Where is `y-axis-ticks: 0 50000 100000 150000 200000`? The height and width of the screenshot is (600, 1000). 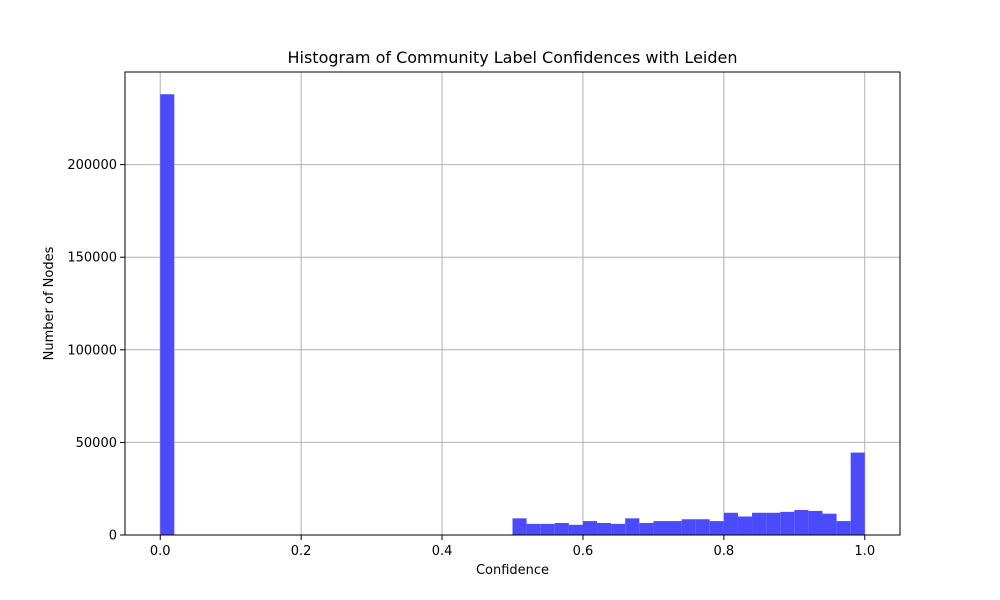
y-axis-ticks: 0 50000 100000 150000 200000 is located at coordinates (96, 351).